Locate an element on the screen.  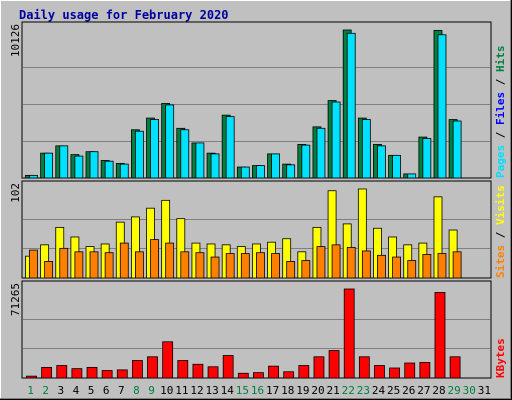
x-tick-day-8: 8 is located at coordinates (136, 390).